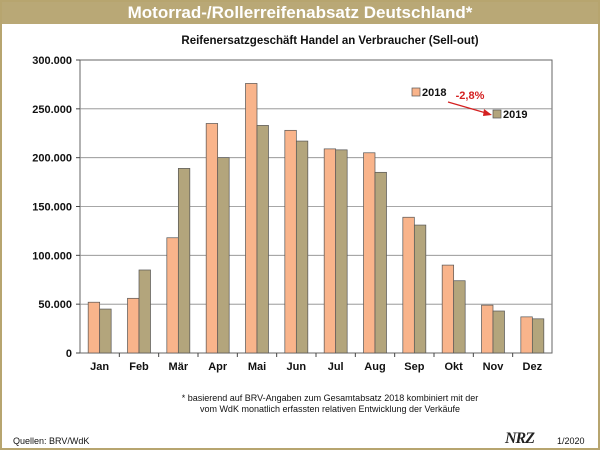 The image size is (600, 450). What do you see at coordinates (487, 329) in the screenshot?
I see `bar-2018-Nov` at bounding box center [487, 329].